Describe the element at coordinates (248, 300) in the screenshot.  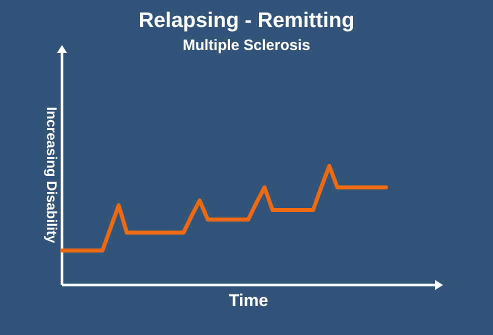
I see `x-axis-title: Time` at that location.